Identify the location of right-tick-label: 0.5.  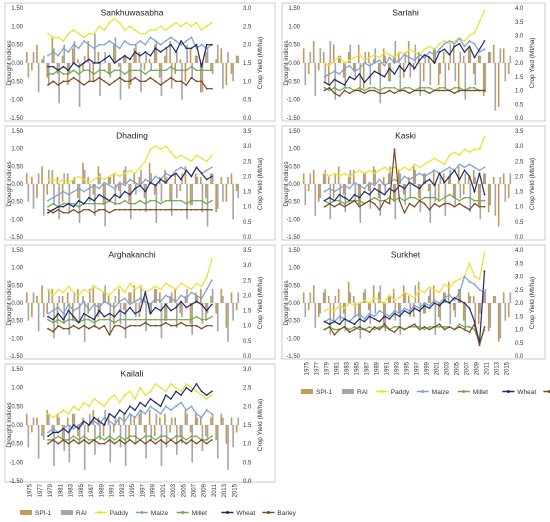
(519, 105).